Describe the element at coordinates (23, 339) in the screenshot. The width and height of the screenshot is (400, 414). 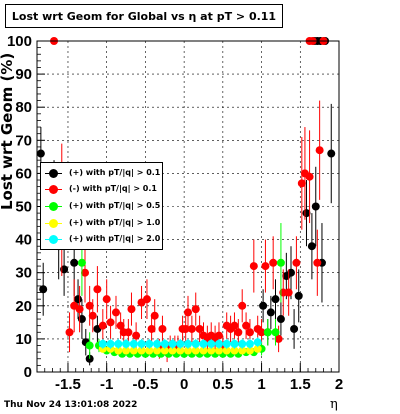
I see `y-tick-label: 10` at that location.